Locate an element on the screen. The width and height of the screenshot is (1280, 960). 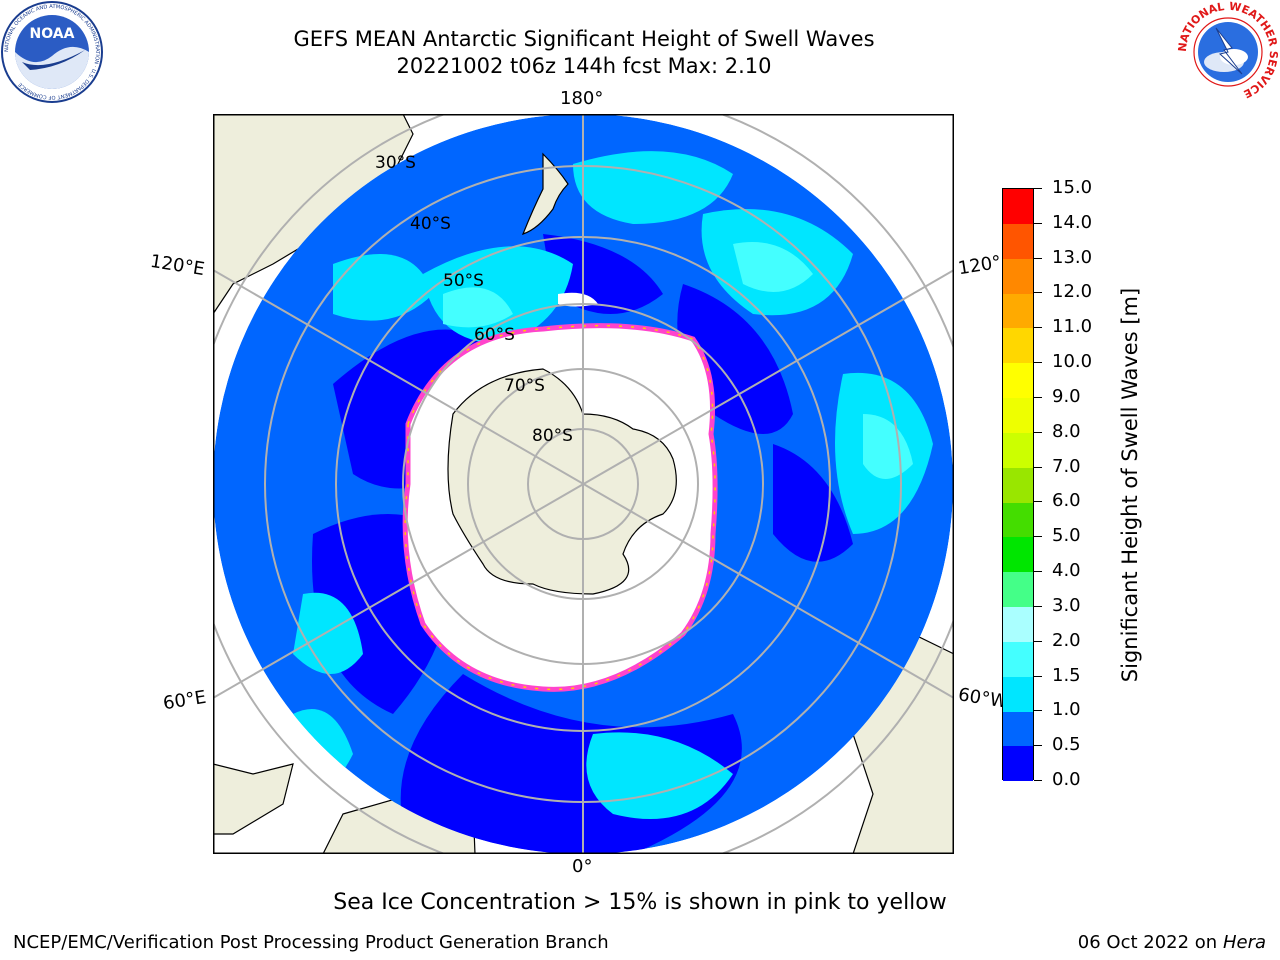
footer-date-text: 06 Oct 2022 on is located at coordinates (1150, 942).